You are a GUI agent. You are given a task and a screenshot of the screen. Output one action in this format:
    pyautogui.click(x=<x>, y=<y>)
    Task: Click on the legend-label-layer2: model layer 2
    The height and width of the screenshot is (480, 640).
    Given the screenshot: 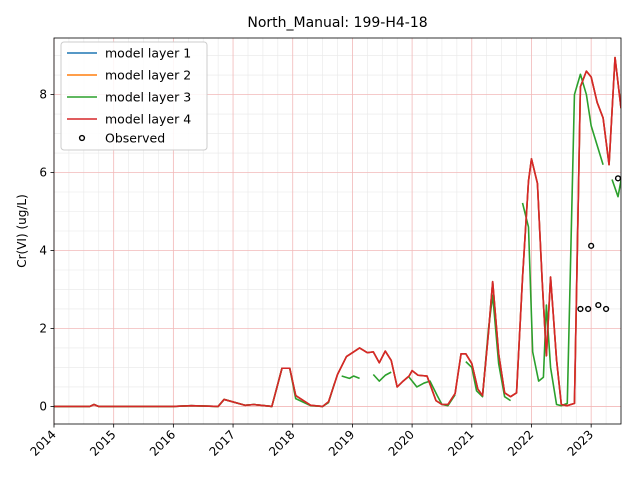 What is the action you would take?
    pyautogui.click(x=148, y=75)
    